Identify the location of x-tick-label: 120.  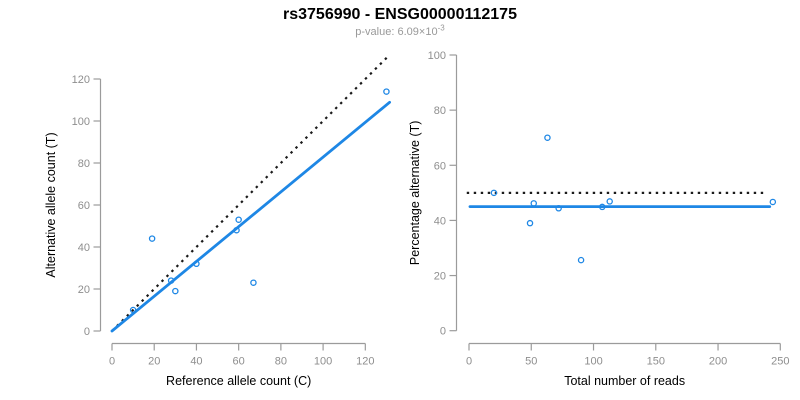
(365, 362).